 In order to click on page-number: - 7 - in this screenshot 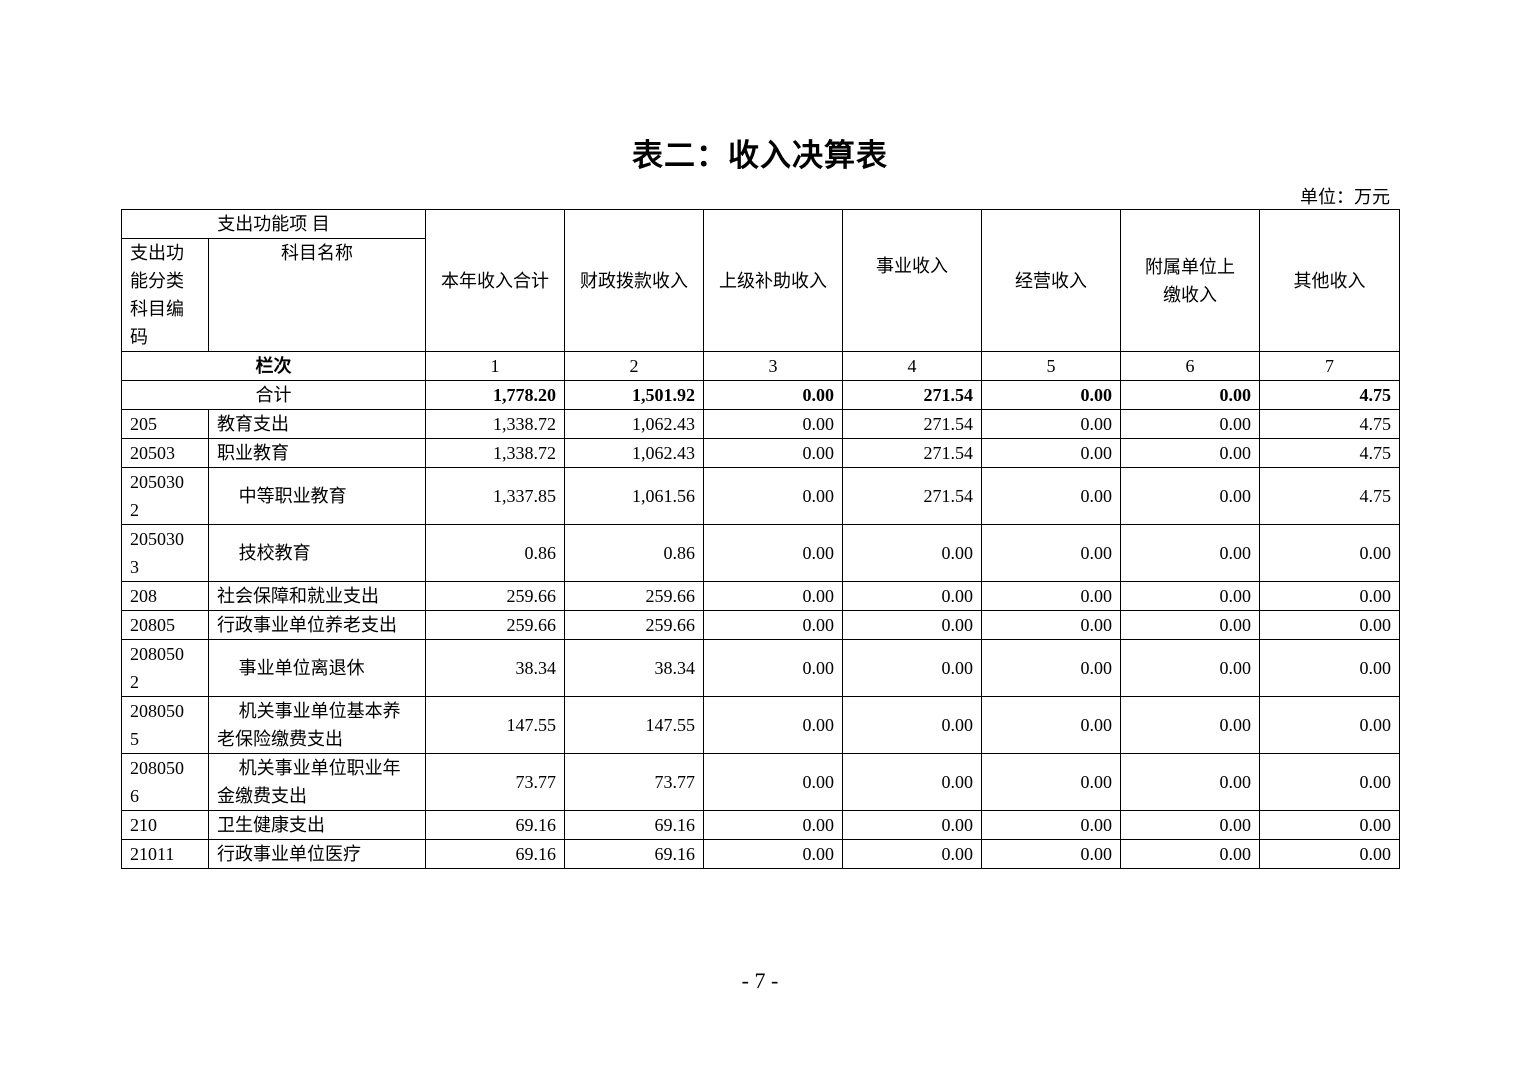, I will do `click(760, 980)`.